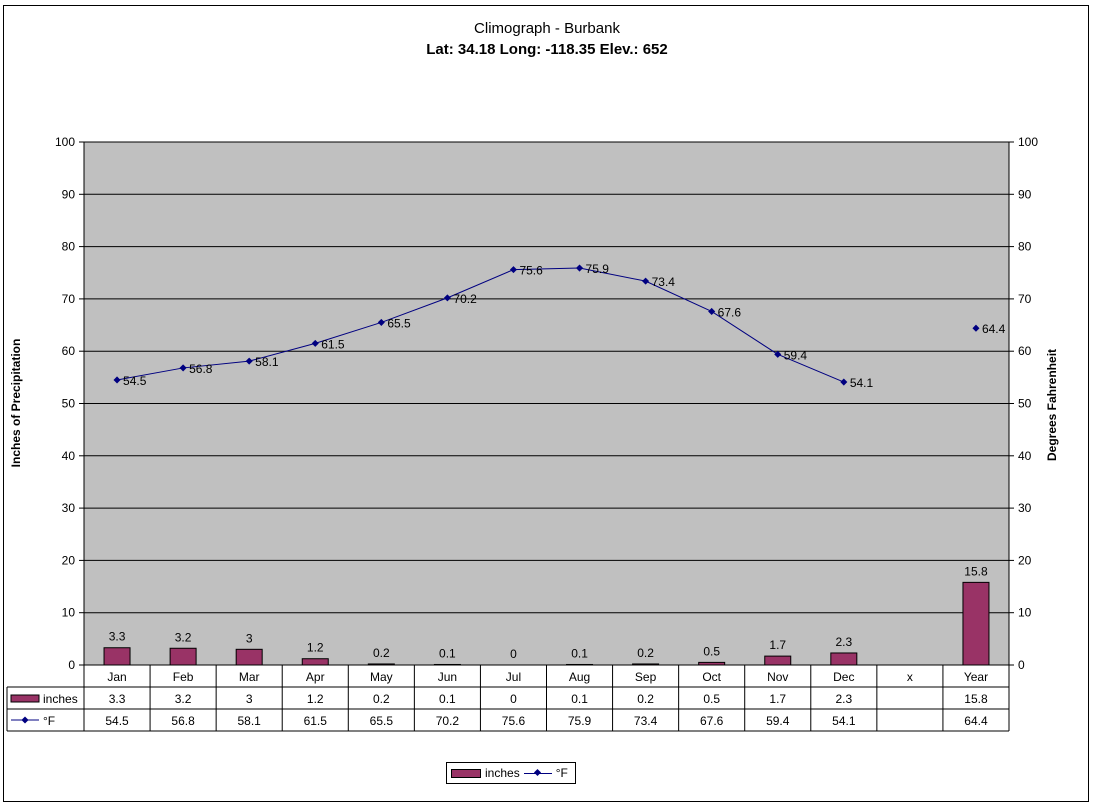 The width and height of the screenshot is (1094, 808). Describe the element at coordinates (994, 329) in the screenshot. I see `line-data-label: 64.4` at that location.